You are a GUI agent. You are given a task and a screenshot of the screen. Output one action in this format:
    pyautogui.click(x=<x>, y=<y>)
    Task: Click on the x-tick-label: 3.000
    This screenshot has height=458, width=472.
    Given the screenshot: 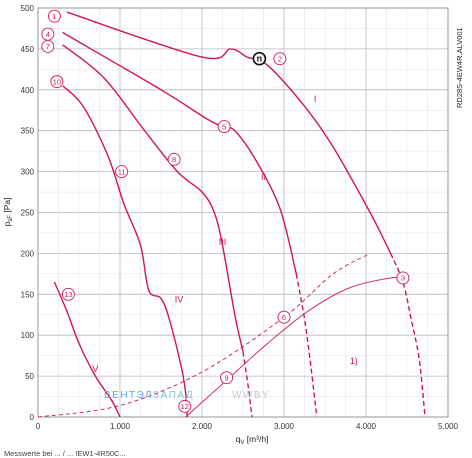 What is the action you would take?
    pyautogui.click(x=284, y=426)
    